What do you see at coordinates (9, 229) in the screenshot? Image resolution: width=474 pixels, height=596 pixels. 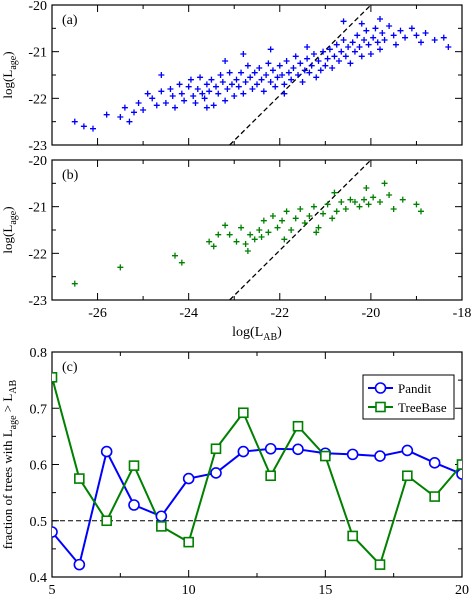 I see `y-axis-label: log(Lage)` at bounding box center [9, 229].